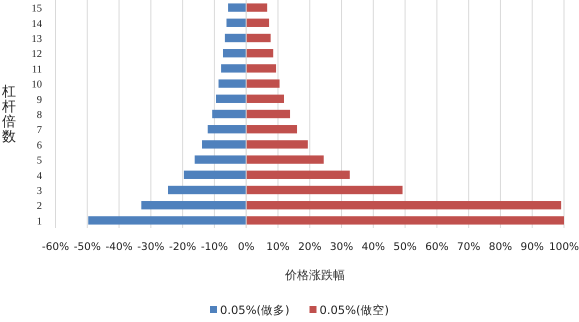  What do you see at coordinates (246, 247) in the screenshot?
I see `x-tick-label: 0%` at bounding box center [246, 247].